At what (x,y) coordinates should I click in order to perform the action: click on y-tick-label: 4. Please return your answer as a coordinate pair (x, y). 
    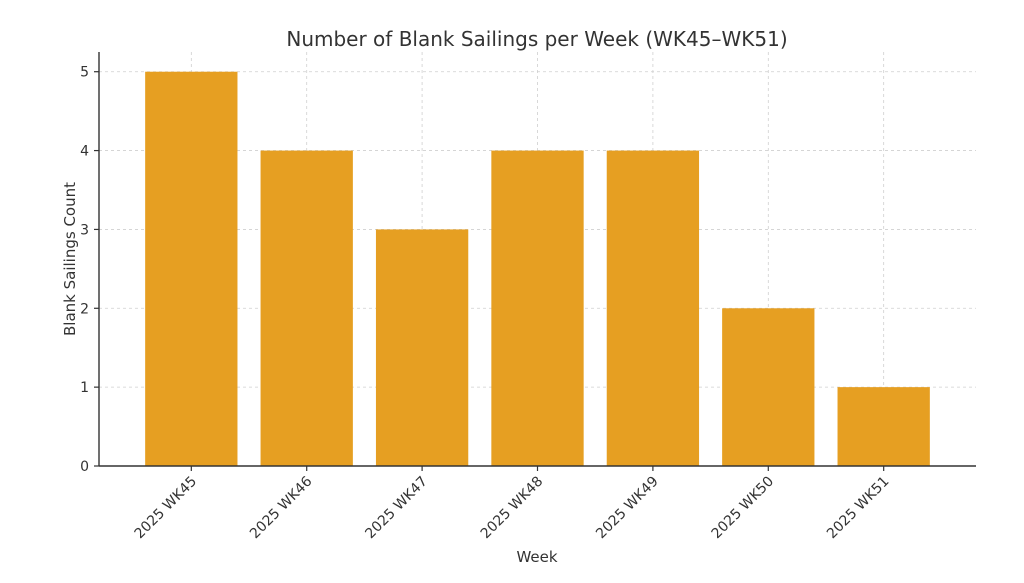
    Looking at the image, I should click on (84, 152).